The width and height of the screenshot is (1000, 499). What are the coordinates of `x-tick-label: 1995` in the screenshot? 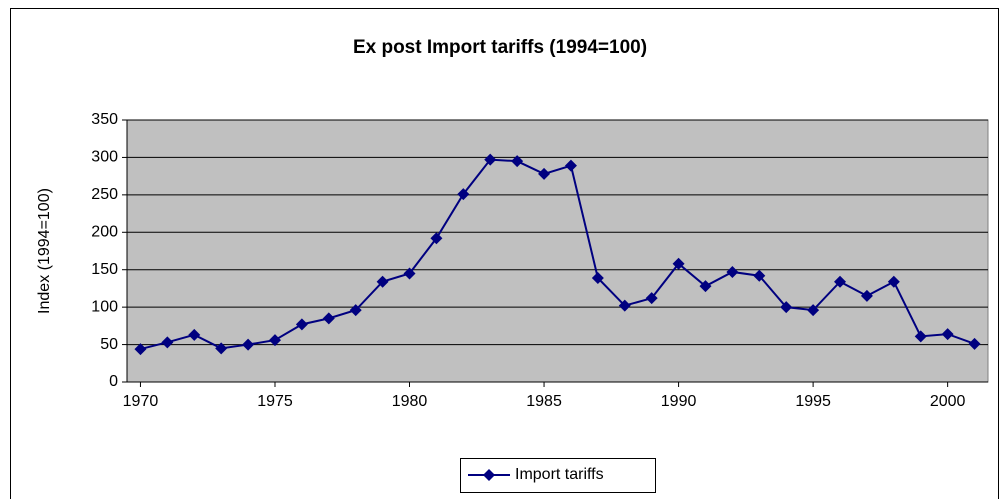 It's located at (813, 401).